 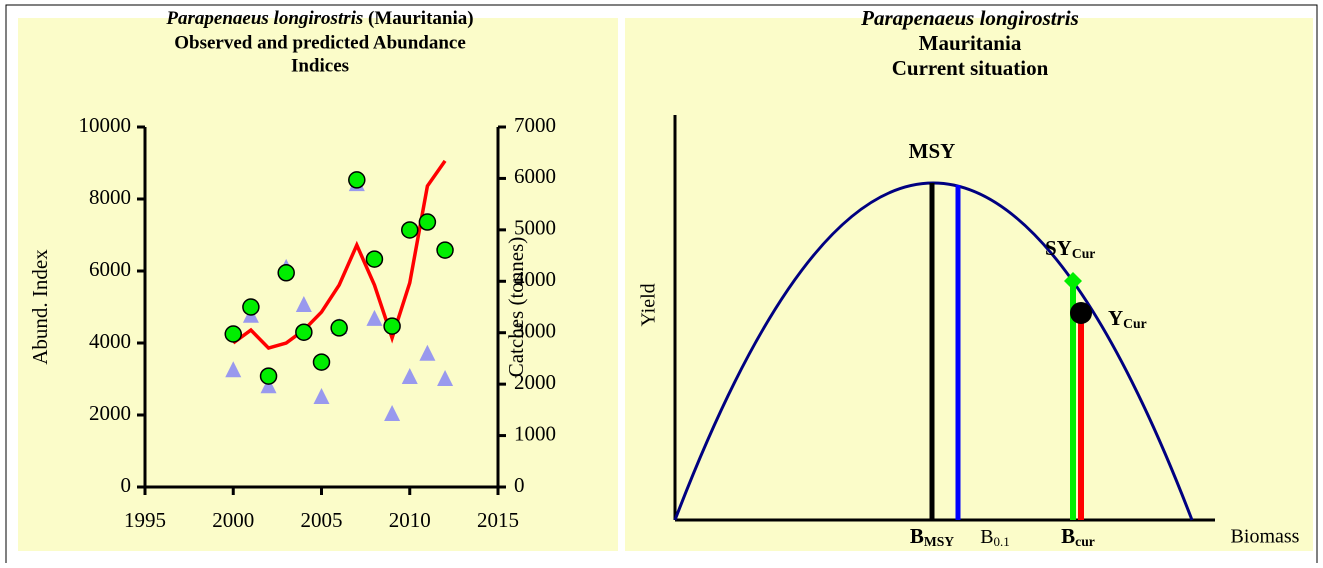 I want to click on title-rest: (Mauritania), so click(x=421, y=18).